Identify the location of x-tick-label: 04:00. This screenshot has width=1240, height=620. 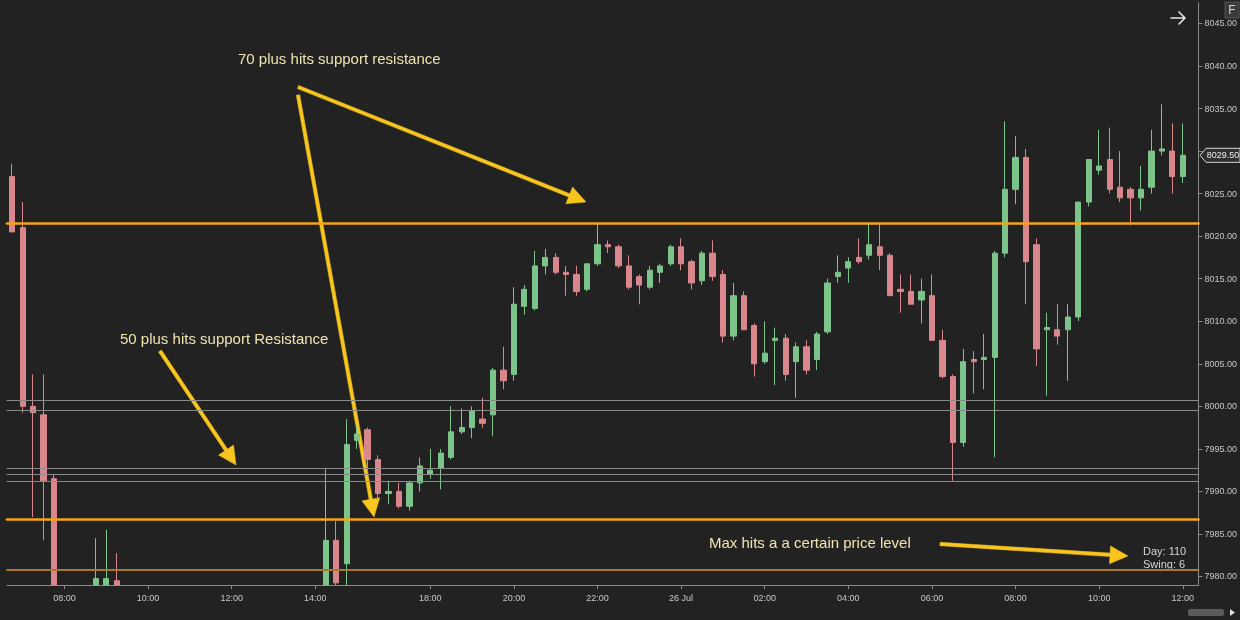
(848, 597).